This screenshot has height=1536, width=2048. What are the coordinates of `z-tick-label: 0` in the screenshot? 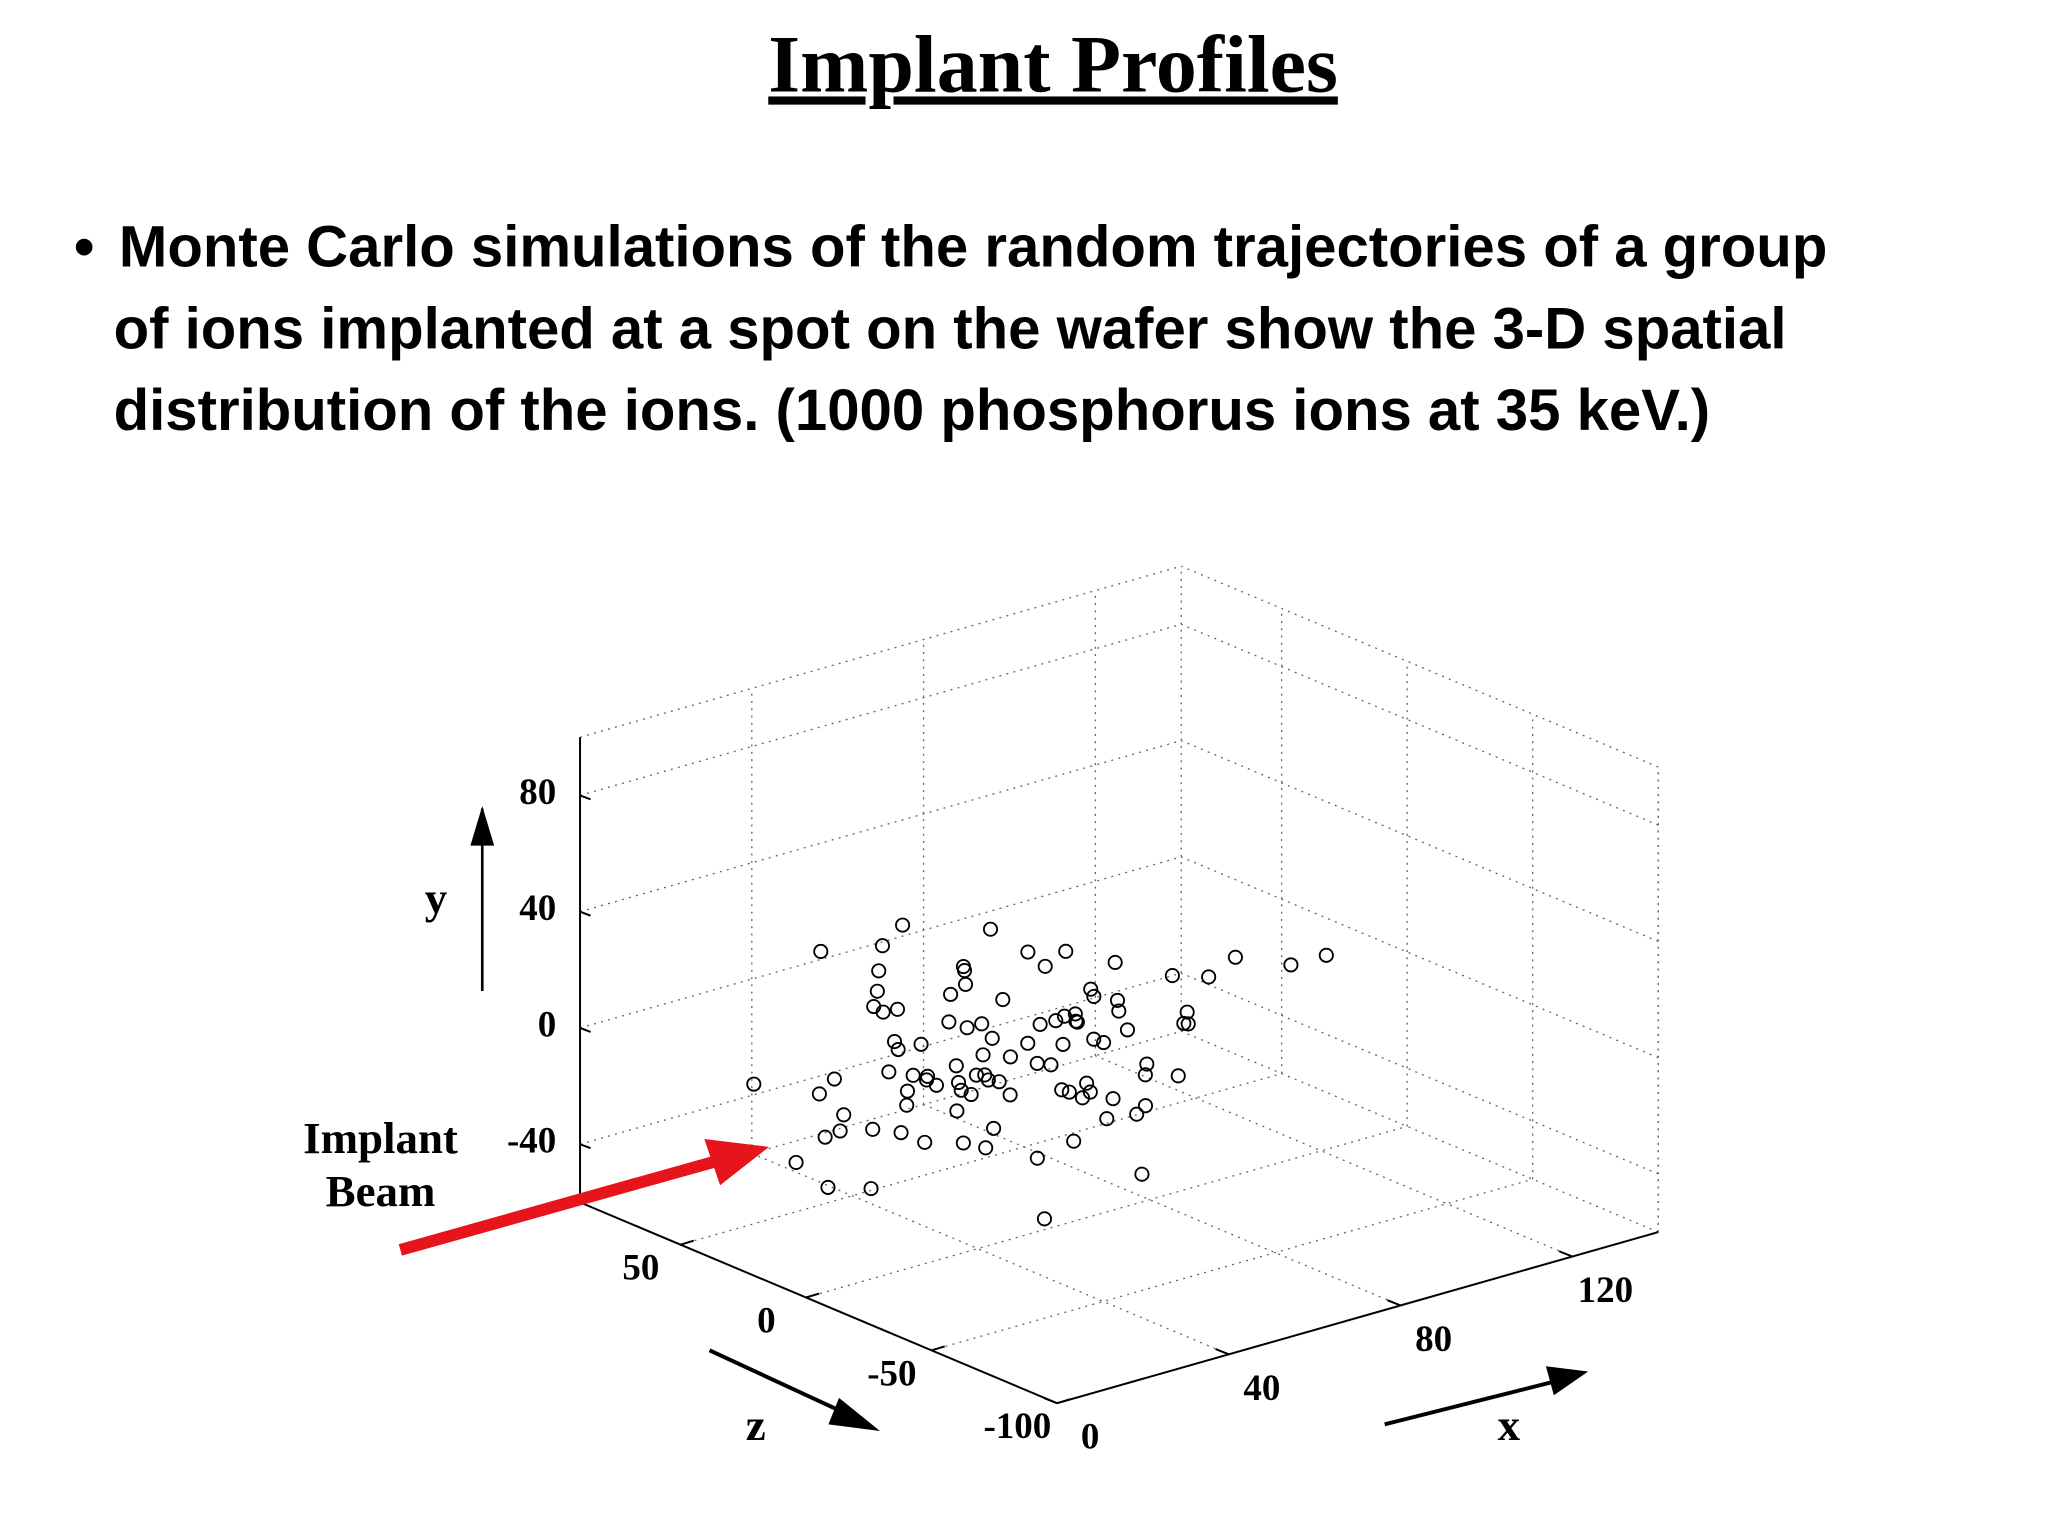 It's located at (766, 1320).